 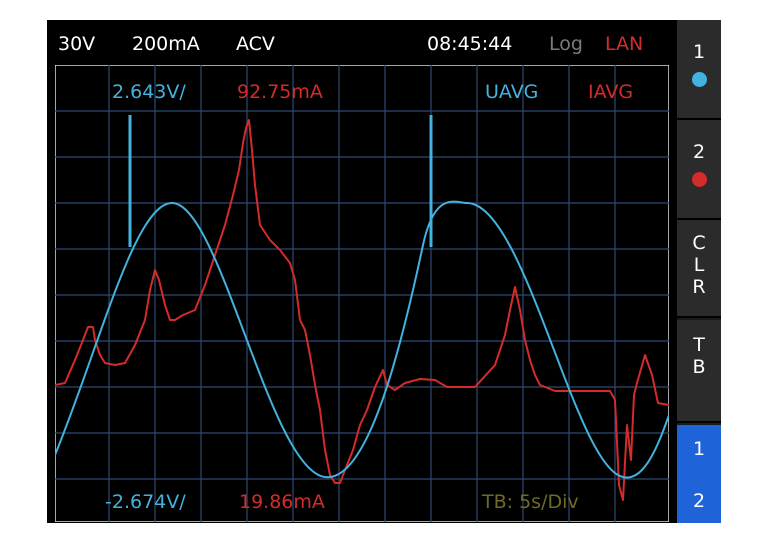 I want to click on timebase-readout: TB: 5s/Div, so click(x=530, y=502).